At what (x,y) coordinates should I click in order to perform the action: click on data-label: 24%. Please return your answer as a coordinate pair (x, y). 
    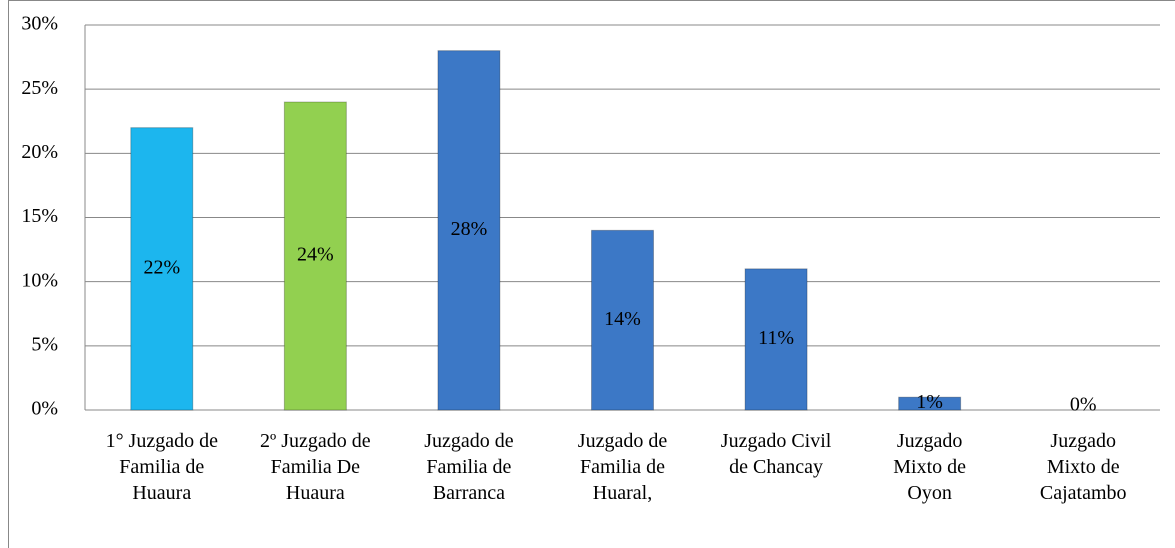
    Looking at the image, I should click on (315, 255).